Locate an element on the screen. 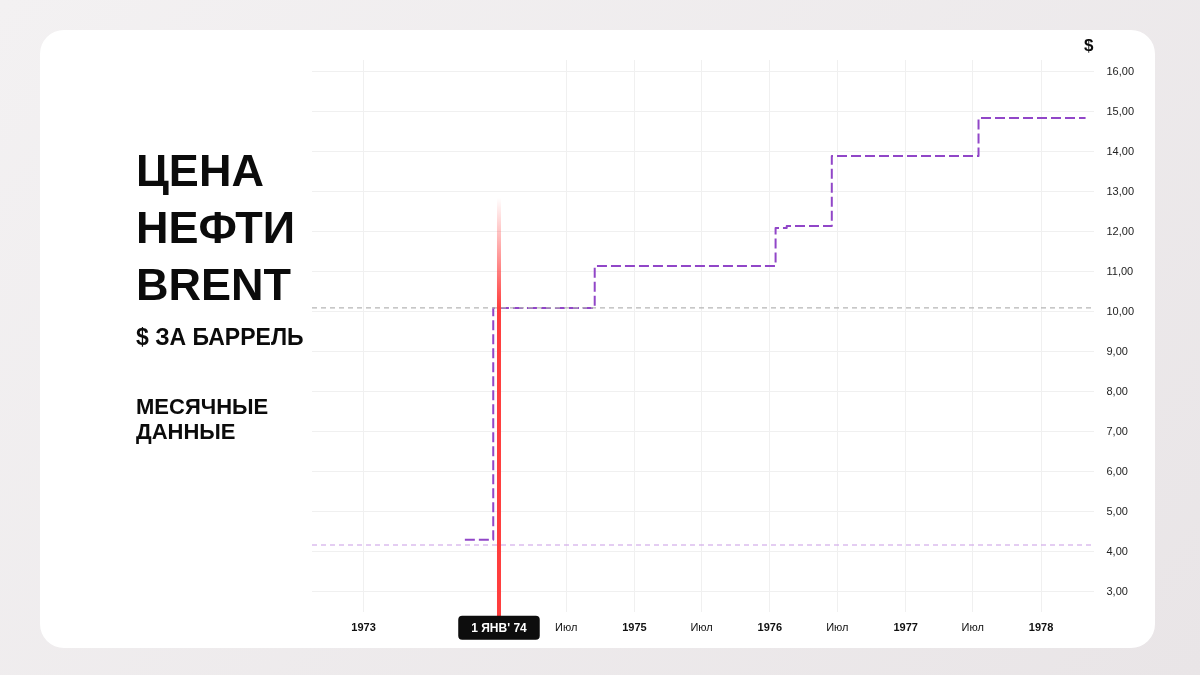 The height and width of the screenshot is (675, 1200). y-tick-label: 15,00 is located at coordinates (1120, 111).